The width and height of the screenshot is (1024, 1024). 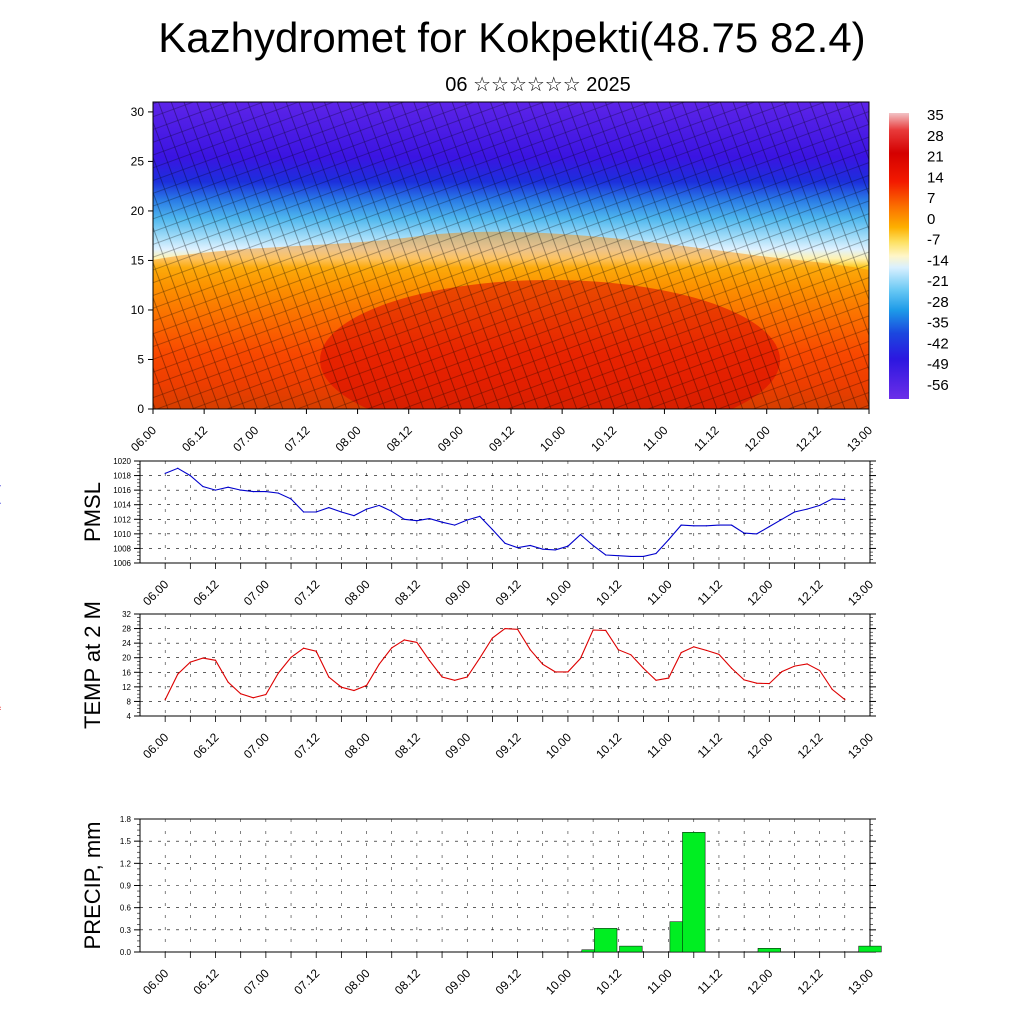 What do you see at coordinates (129, 701) in the screenshot?
I see `y-tick-label: 8` at bounding box center [129, 701].